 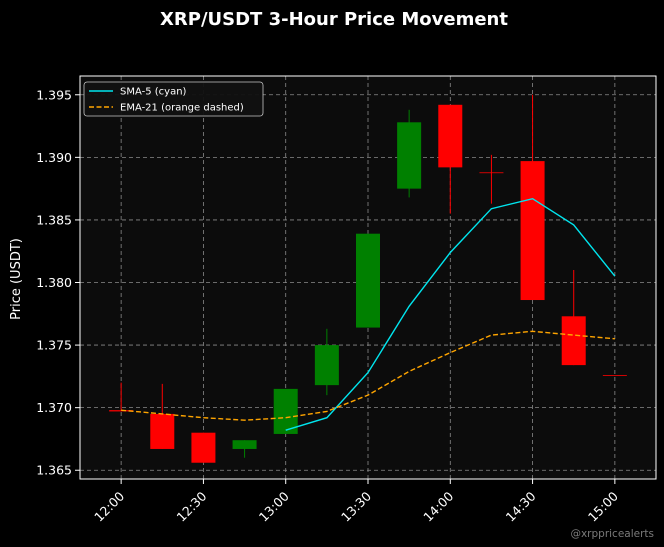 I want to click on y-tick-label: 1.370, so click(x=54, y=407).